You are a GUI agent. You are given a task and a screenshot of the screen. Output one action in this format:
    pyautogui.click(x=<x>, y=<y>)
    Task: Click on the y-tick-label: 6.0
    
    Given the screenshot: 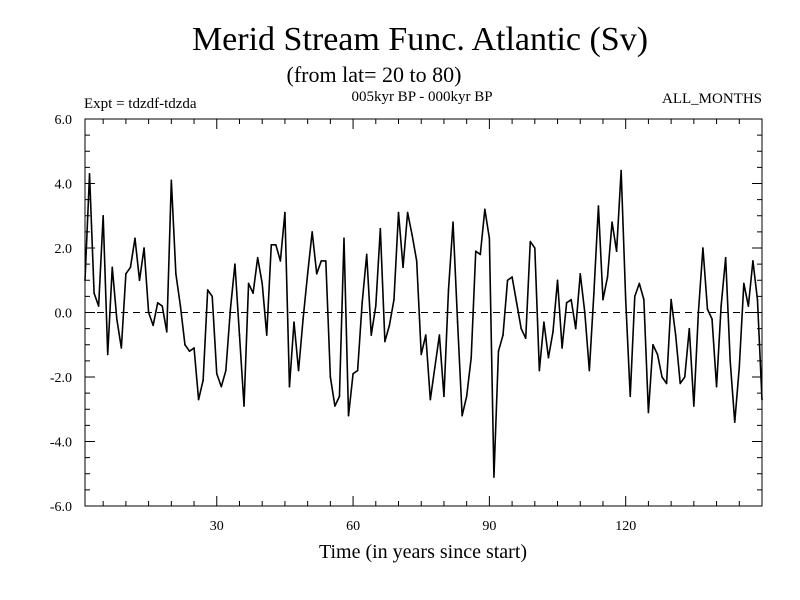 What is the action you would take?
    pyautogui.click(x=64, y=120)
    